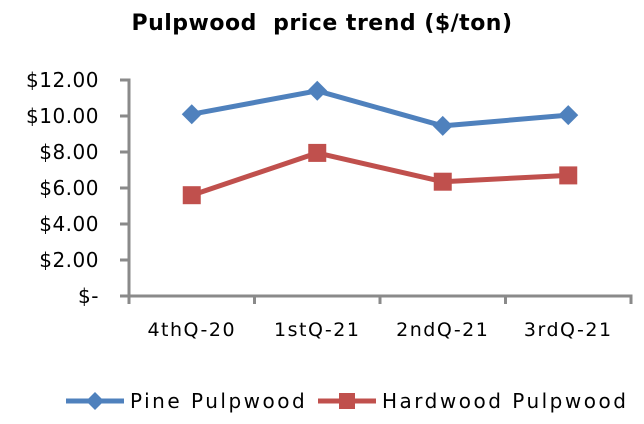 Image resolution: width=644 pixels, height=424 pixels. What do you see at coordinates (505, 401) in the screenshot?
I see `legend-label: Hardwood Pulpwood` at bounding box center [505, 401].